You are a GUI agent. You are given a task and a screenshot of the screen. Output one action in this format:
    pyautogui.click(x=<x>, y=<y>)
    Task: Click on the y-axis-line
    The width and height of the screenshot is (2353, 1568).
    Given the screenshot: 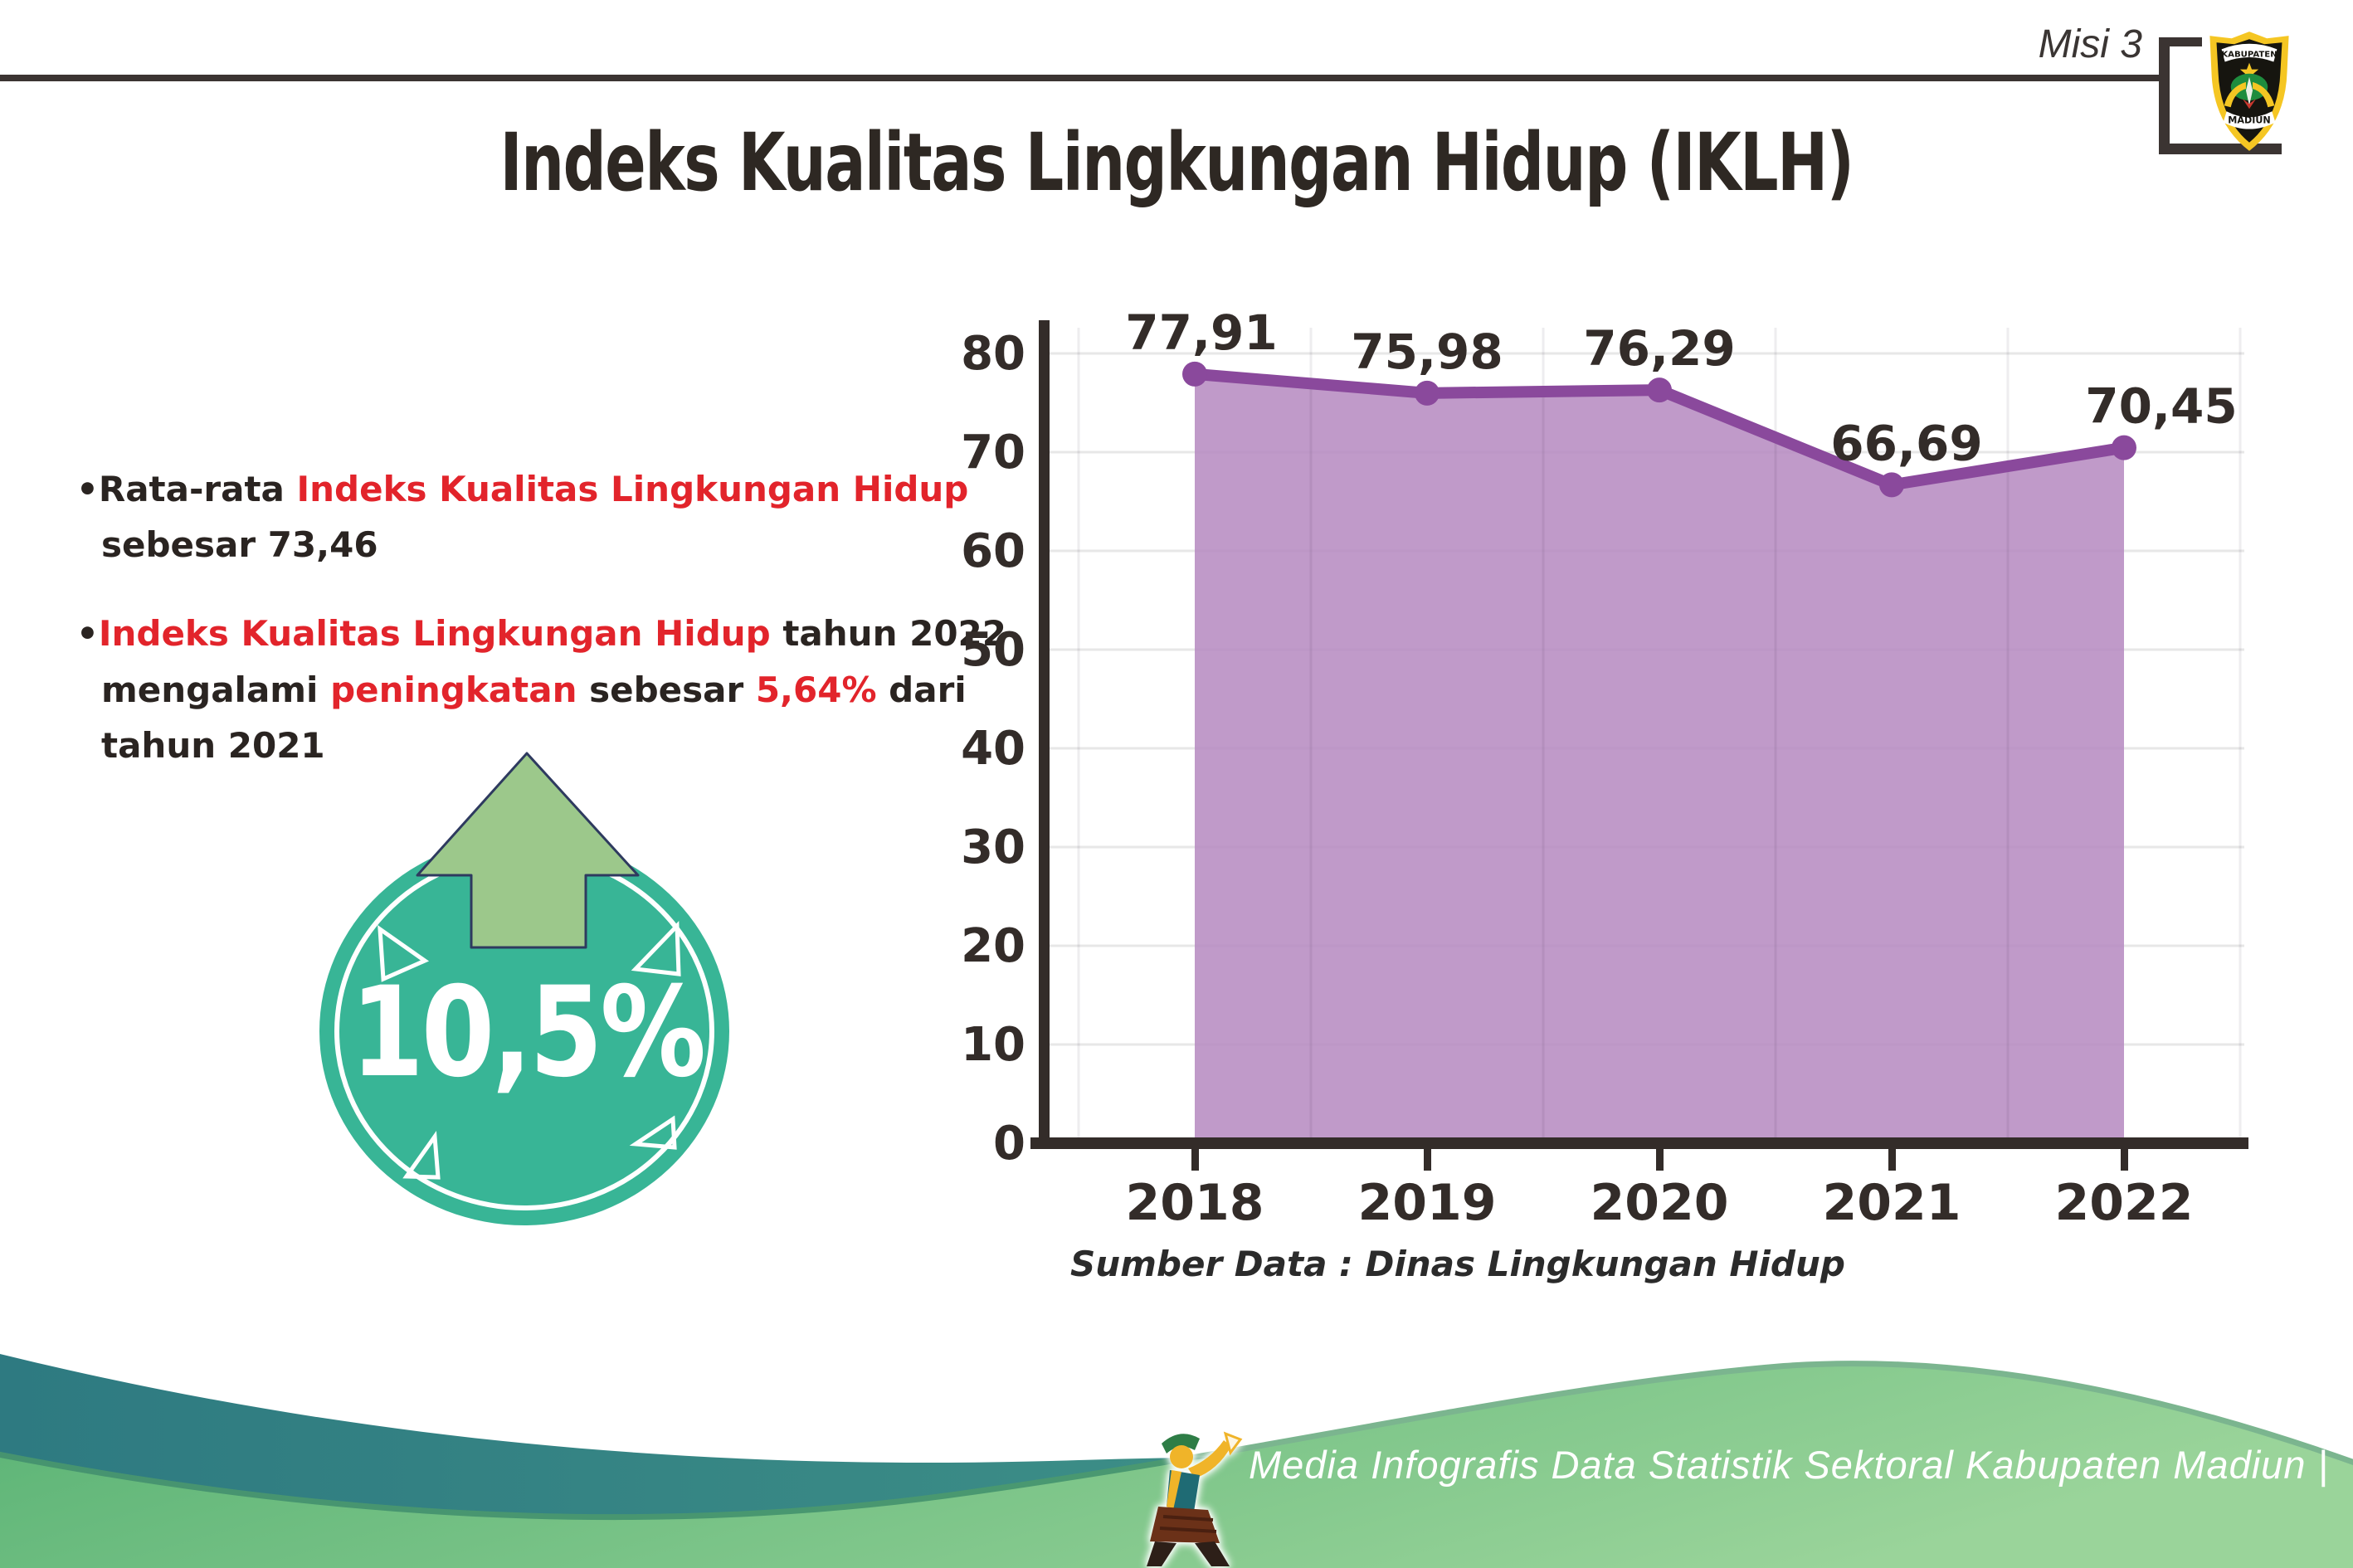 What is the action you would take?
    pyautogui.click(x=1044, y=734)
    